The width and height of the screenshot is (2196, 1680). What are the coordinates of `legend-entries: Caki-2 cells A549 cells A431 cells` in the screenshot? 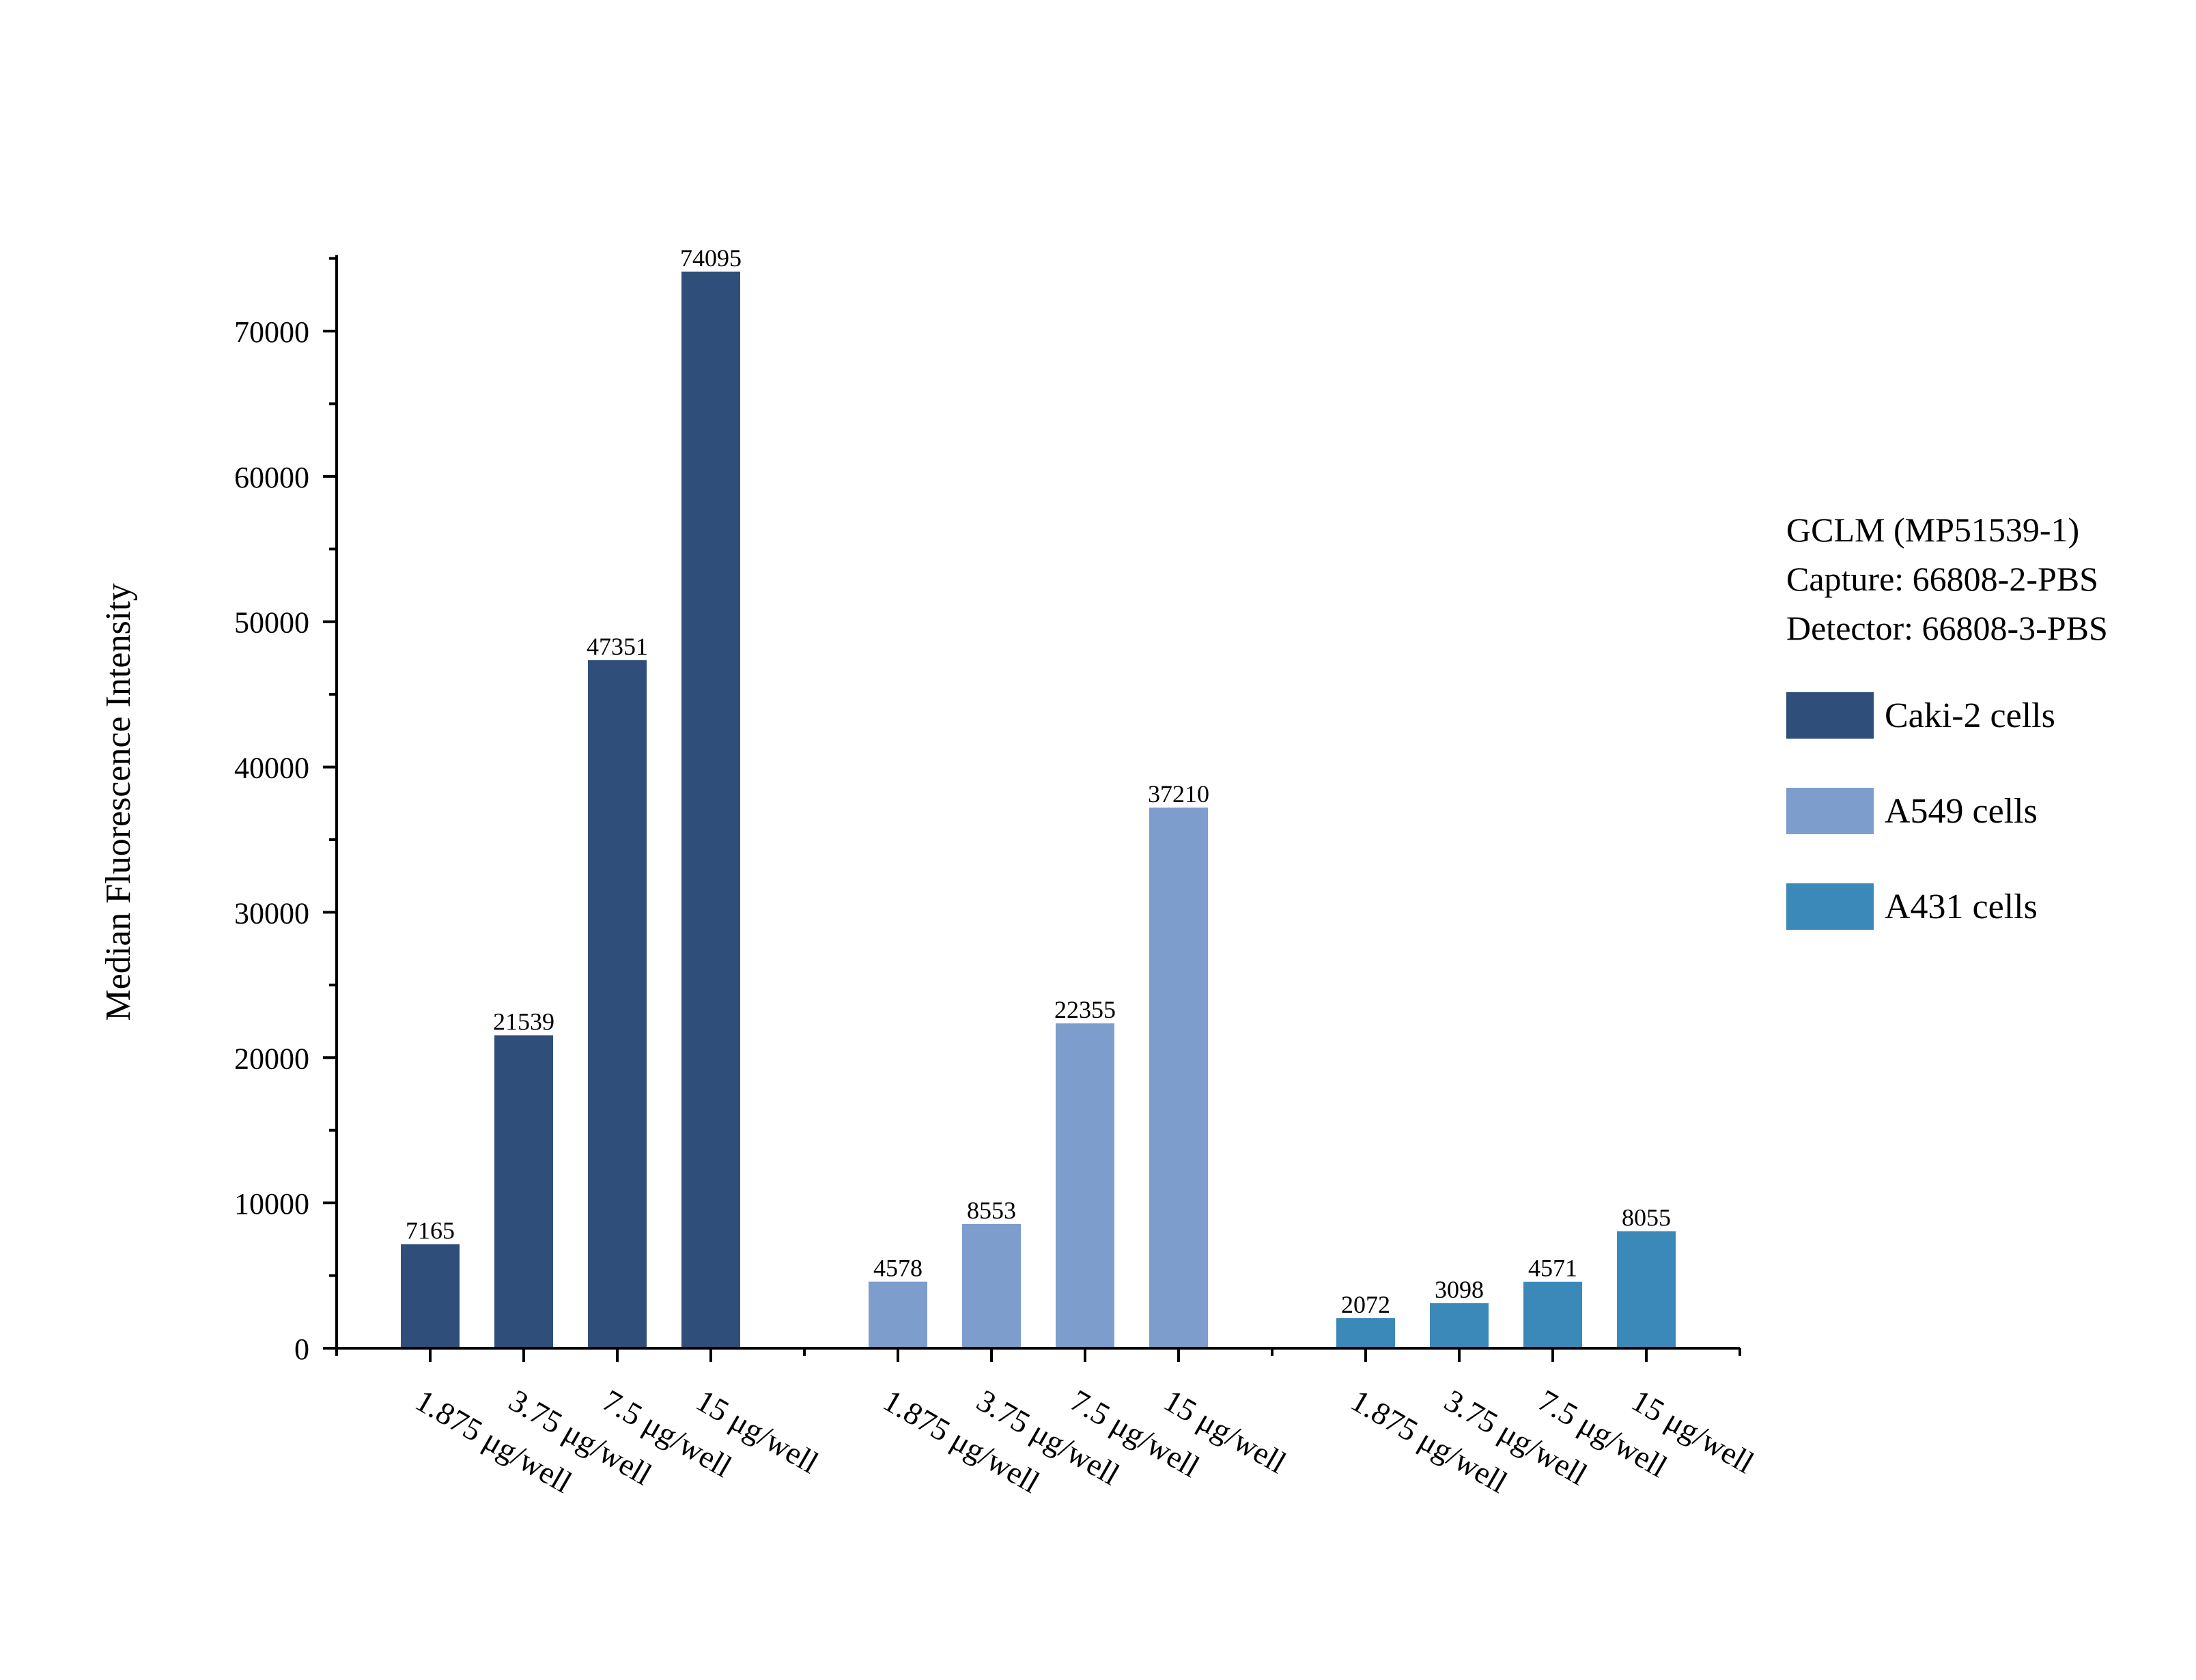 It's located at (1984, 811).